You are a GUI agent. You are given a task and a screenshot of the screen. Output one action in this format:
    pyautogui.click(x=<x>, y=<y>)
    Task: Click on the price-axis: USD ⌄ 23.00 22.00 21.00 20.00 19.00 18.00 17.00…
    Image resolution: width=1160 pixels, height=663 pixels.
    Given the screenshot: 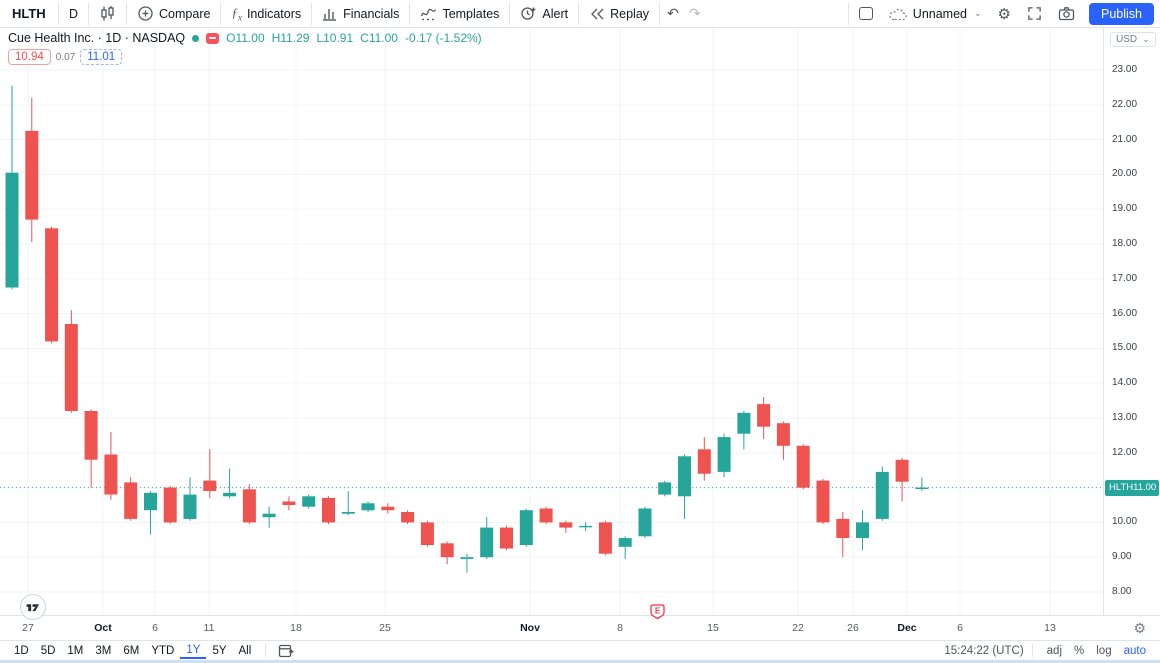 What is the action you would take?
    pyautogui.click(x=1131, y=321)
    